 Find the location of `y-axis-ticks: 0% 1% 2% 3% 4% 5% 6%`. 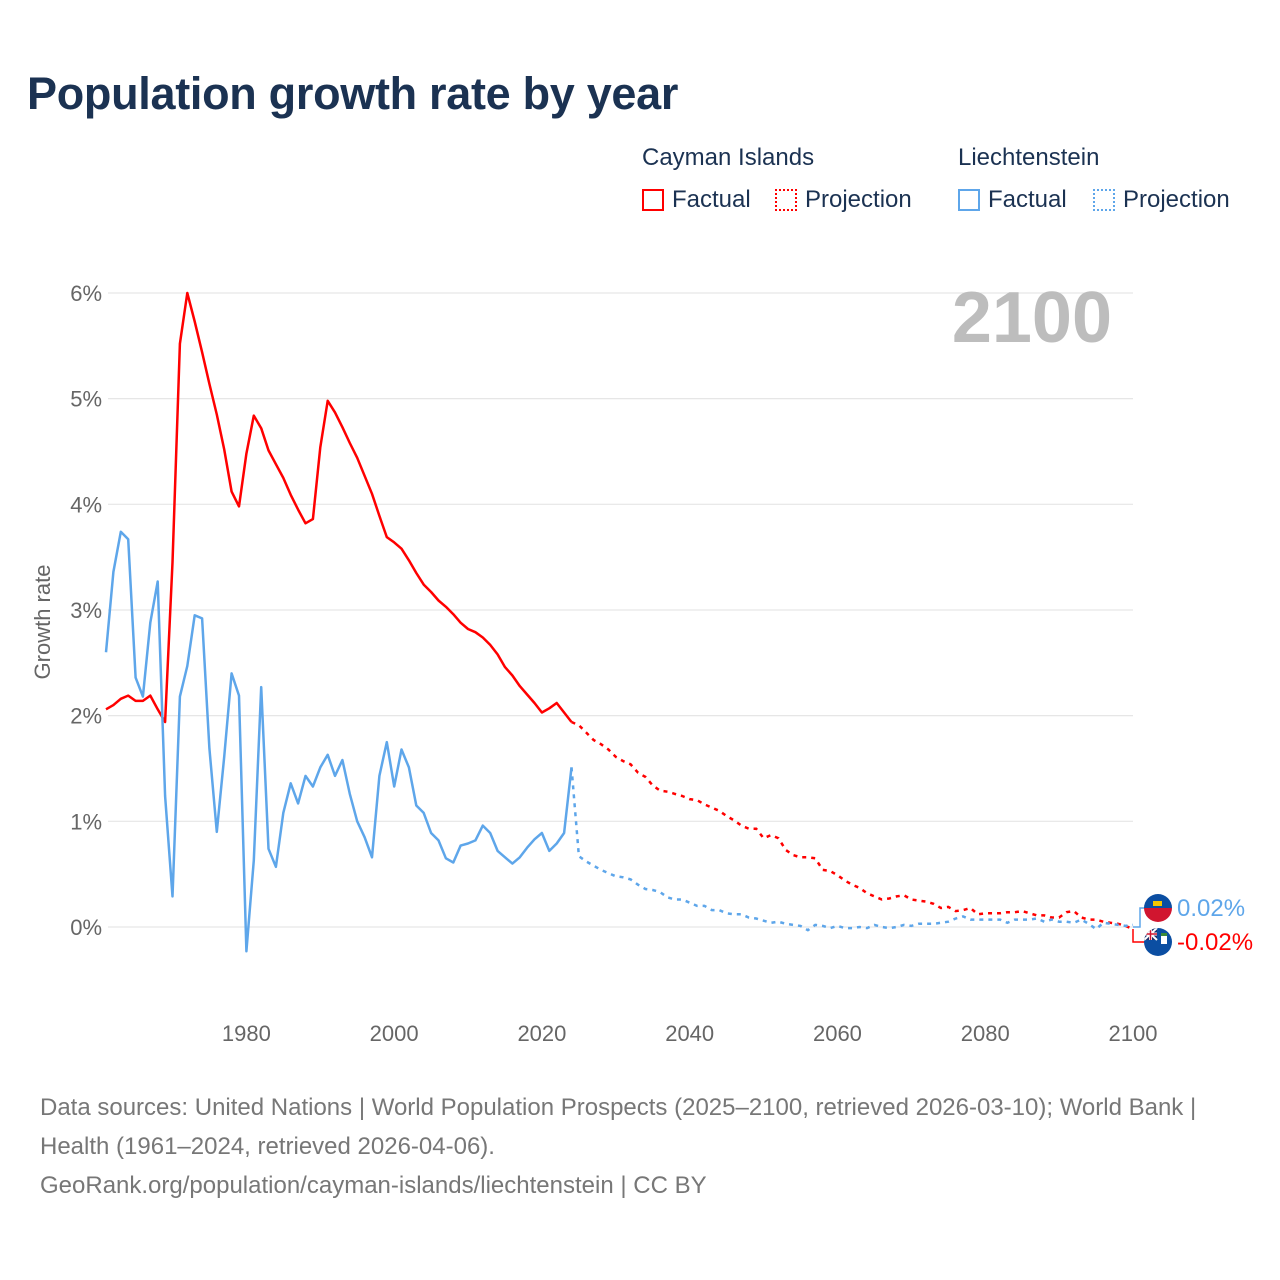

y-axis-ticks: 0% 1% 2% 3% 4% 5% 6% is located at coordinates (86, 610).